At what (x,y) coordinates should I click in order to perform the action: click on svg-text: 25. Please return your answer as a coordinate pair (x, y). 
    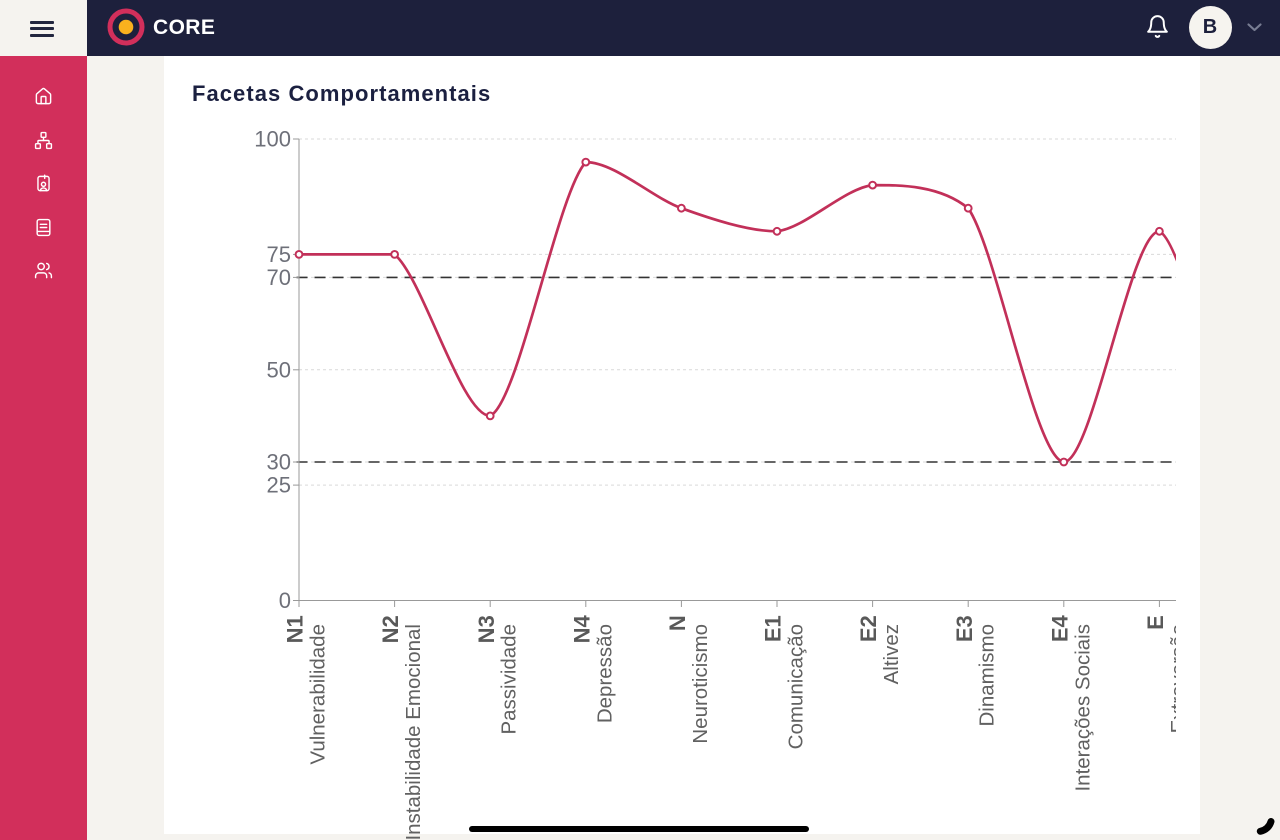
    Looking at the image, I should click on (279, 485).